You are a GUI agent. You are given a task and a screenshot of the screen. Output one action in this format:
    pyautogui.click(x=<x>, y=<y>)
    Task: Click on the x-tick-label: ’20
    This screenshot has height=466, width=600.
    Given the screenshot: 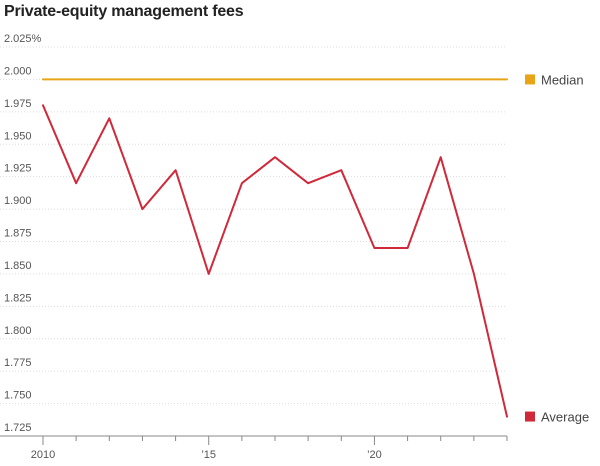 What is the action you would take?
    pyautogui.click(x=374, y=455)
    